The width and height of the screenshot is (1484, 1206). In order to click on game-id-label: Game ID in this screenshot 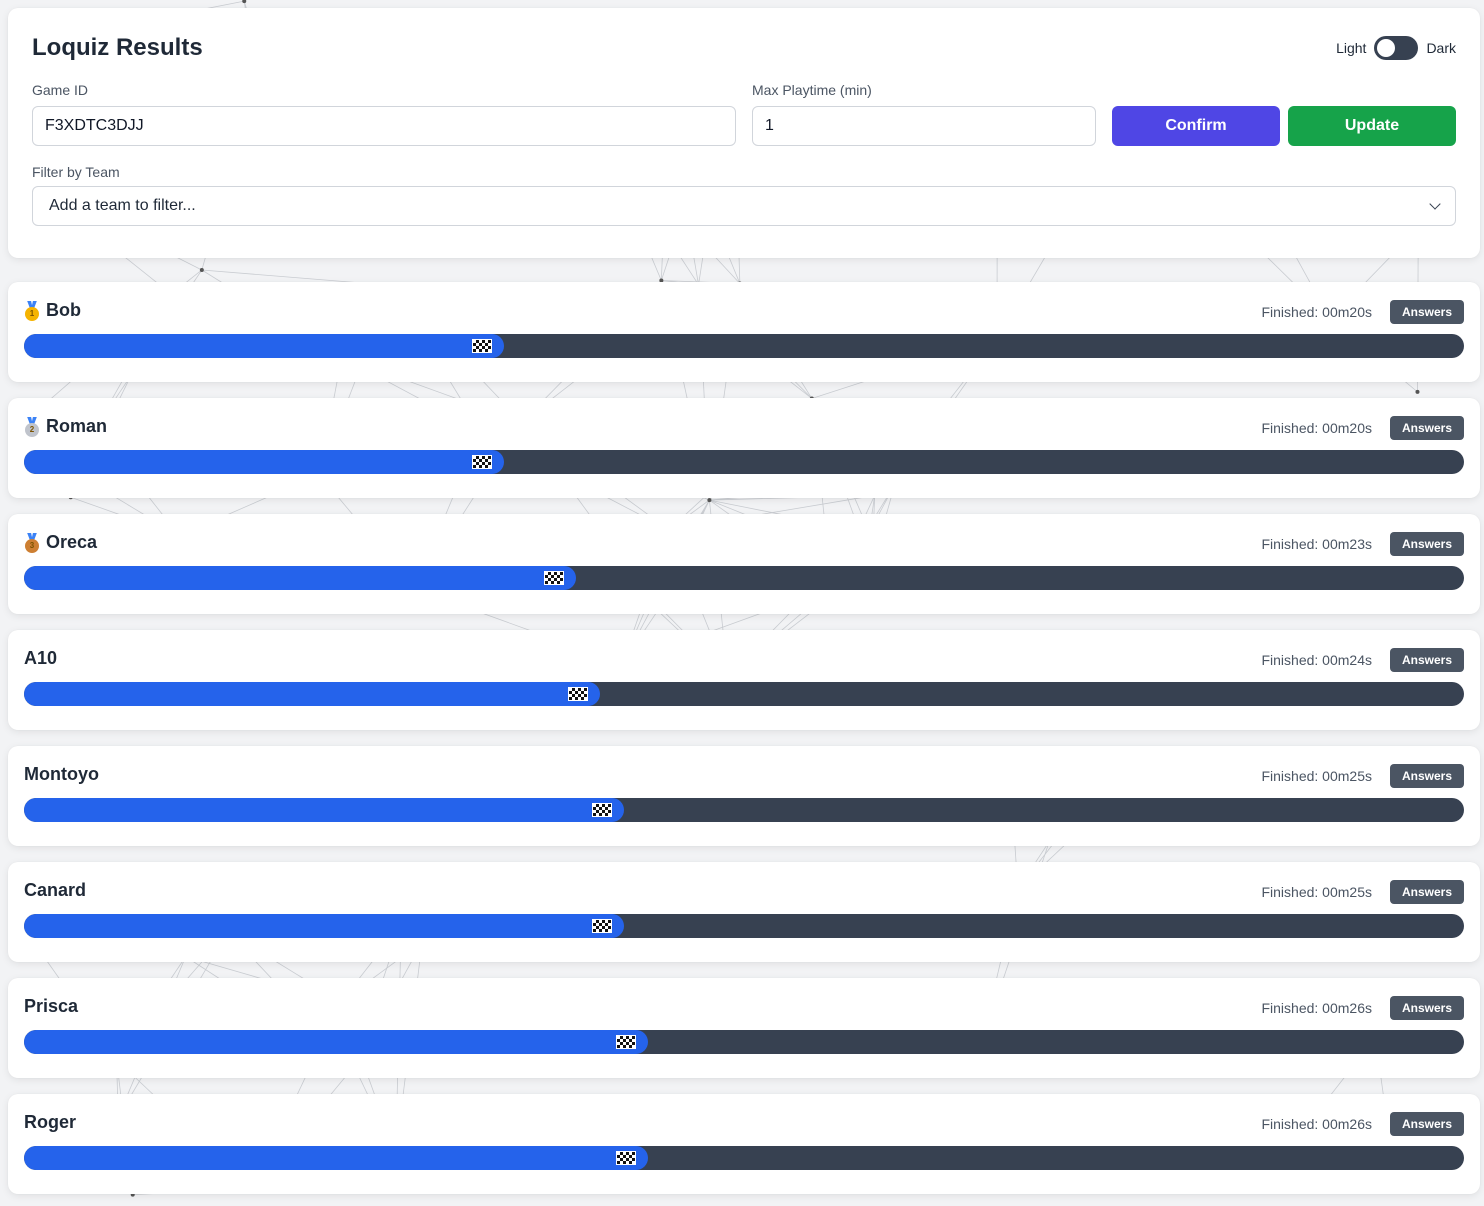, I will do `click(60, 90)`.